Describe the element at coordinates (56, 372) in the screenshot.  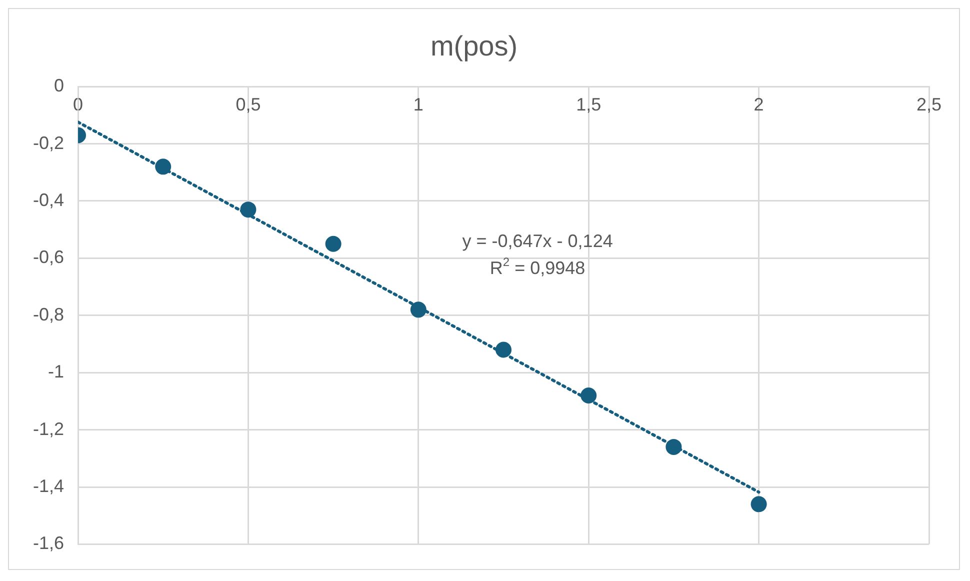
I see `y-tick-label: -1` at that location.